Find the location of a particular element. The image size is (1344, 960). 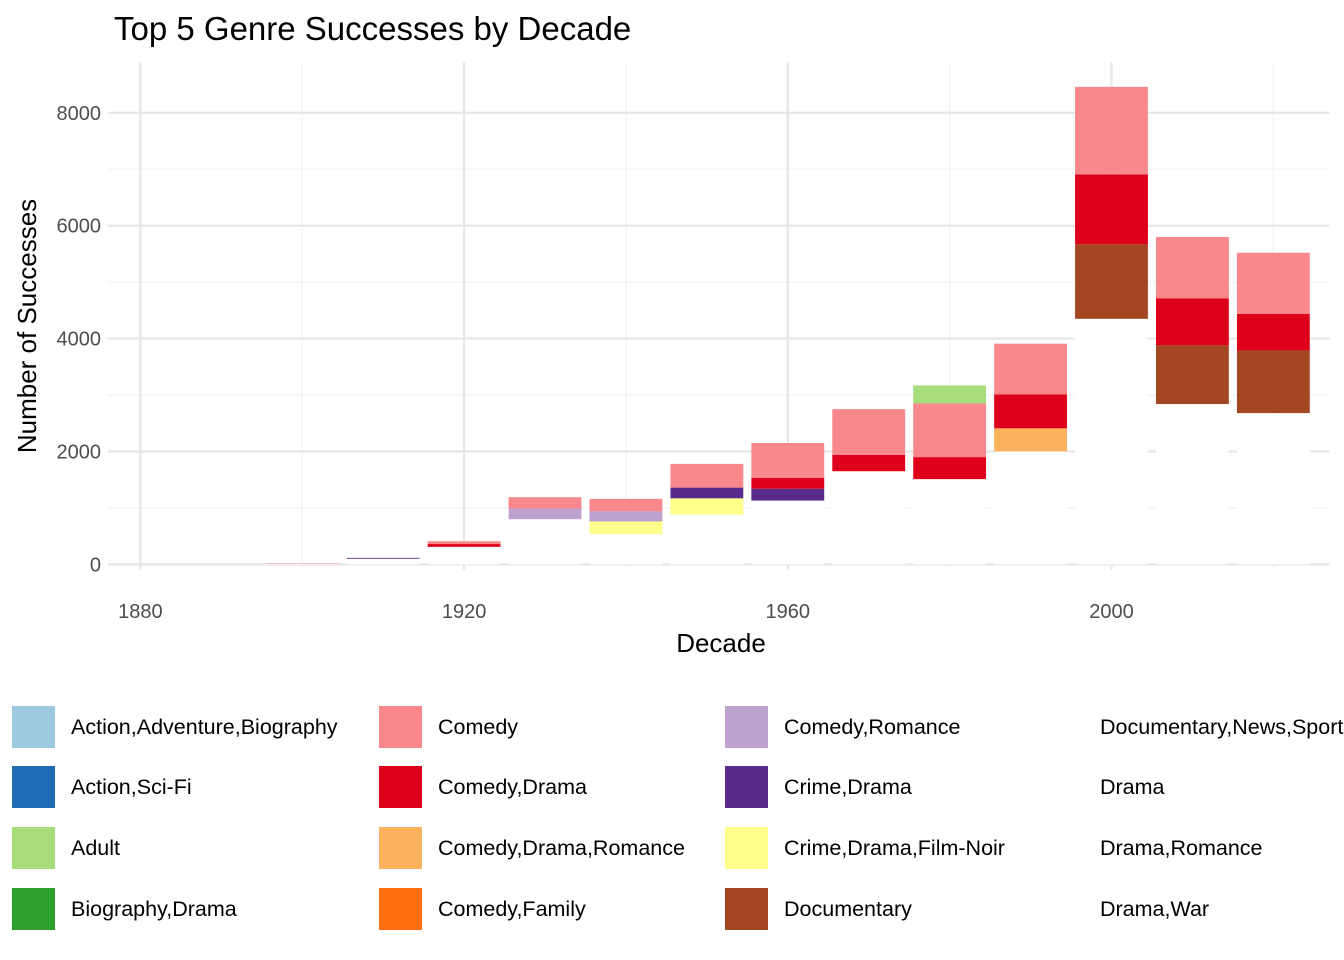

legend-item: Comedy,Romance is located at coordinates (842, 727).